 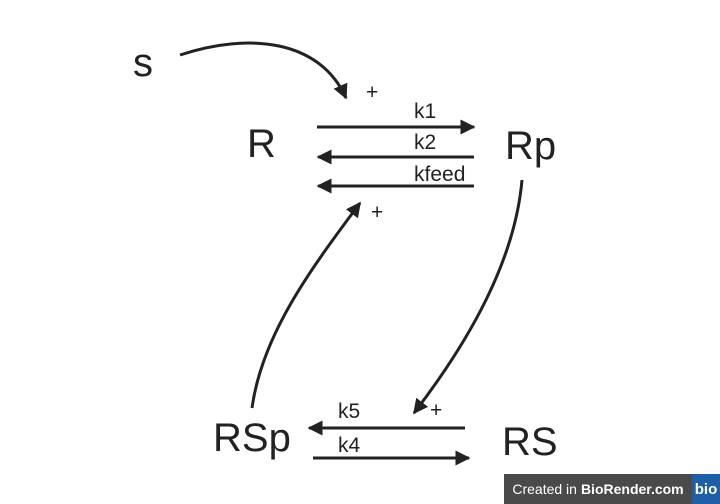 What do you see at coordinates (252, 438) in the screenshot?
I see `node-rsp: RSp` at bounding box center [252, 438].